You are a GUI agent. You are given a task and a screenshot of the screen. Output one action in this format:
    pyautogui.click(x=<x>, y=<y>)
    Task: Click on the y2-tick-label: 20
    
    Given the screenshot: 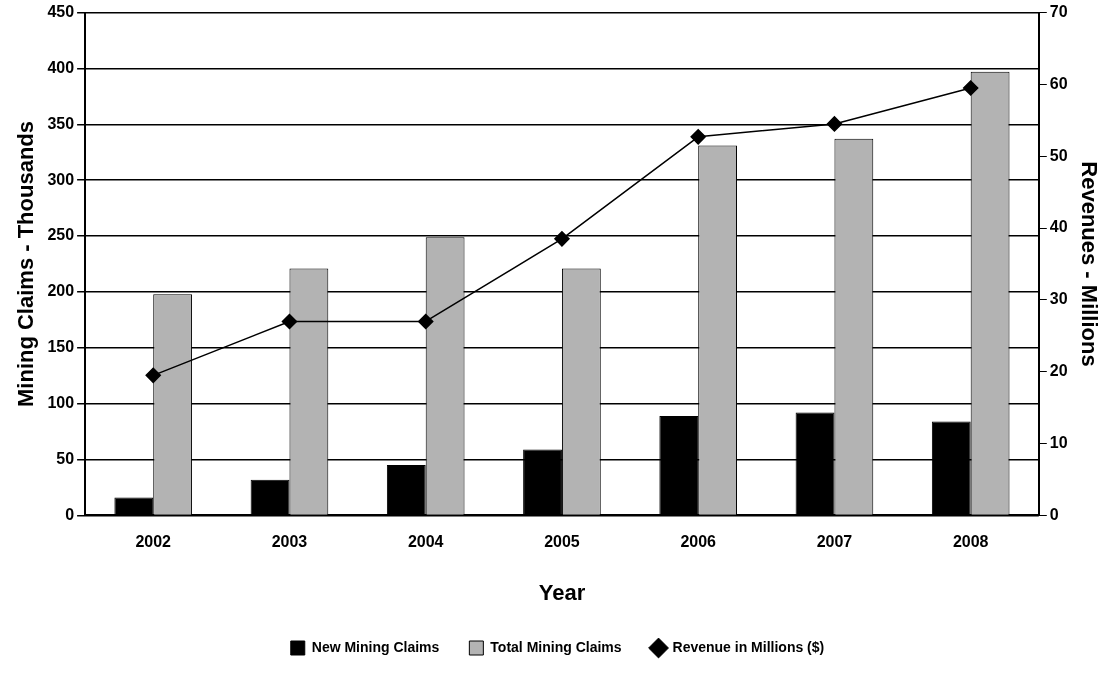 What is the action you would take?
    pyautogui.click(x=1058, y=371)
    